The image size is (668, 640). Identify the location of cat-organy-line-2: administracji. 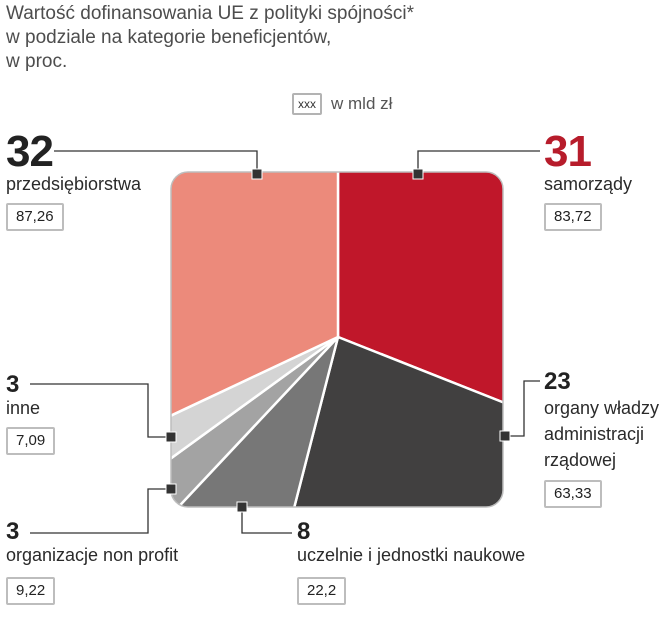
(594, 434).